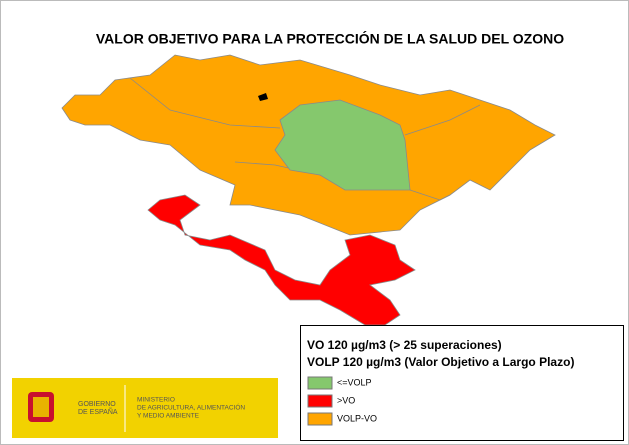 This screenshot has width=629, height=445. I want to click on lake, so click(263, 97).